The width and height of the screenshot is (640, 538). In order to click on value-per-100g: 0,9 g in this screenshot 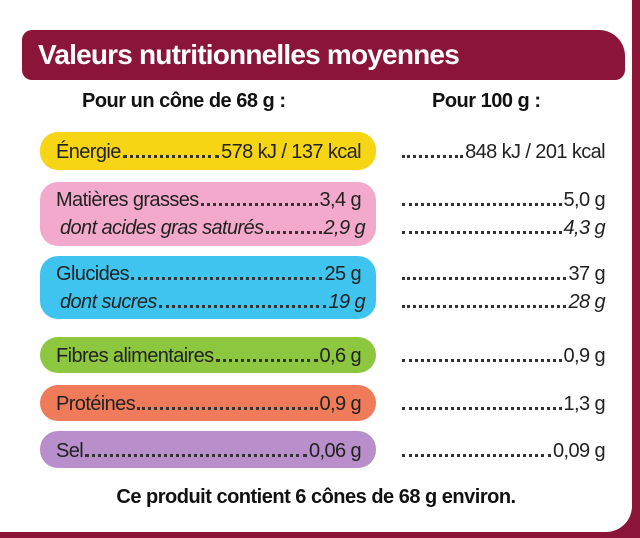, I will do `click(584, 356)`.